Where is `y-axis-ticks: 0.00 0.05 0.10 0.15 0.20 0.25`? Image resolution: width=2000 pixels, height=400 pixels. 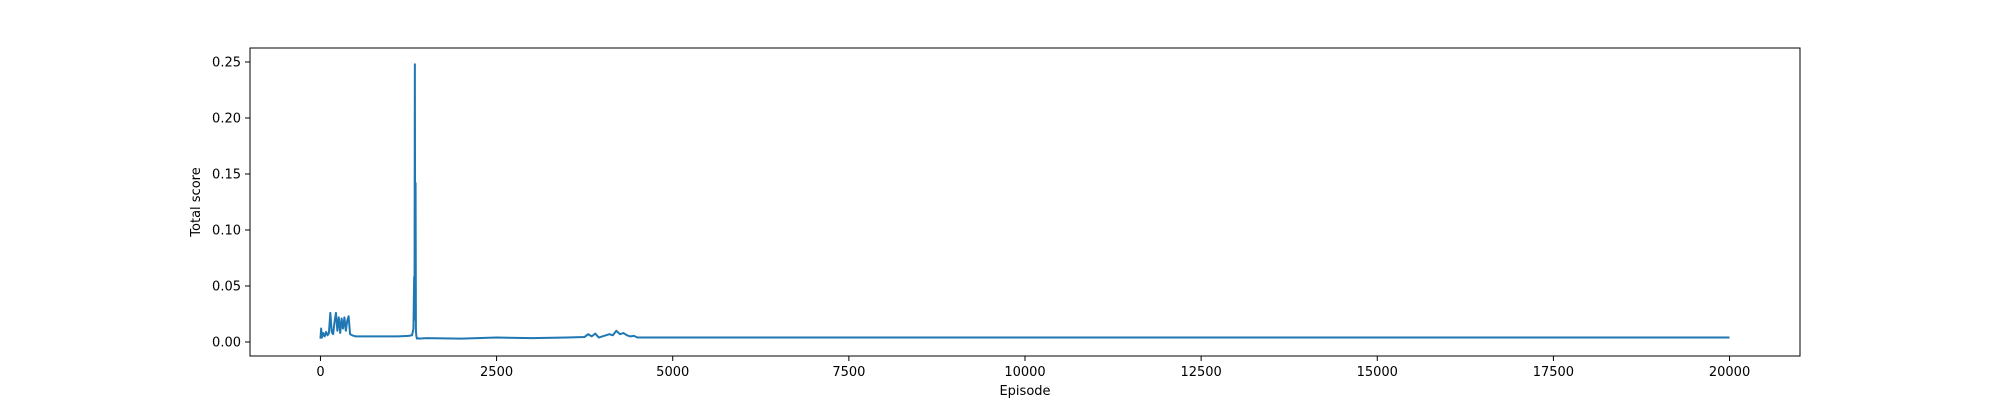 y-axis-ticks: 0.00 0.05 0.10 0.15 0.20 0.25 is located at coordinates (231, 203).